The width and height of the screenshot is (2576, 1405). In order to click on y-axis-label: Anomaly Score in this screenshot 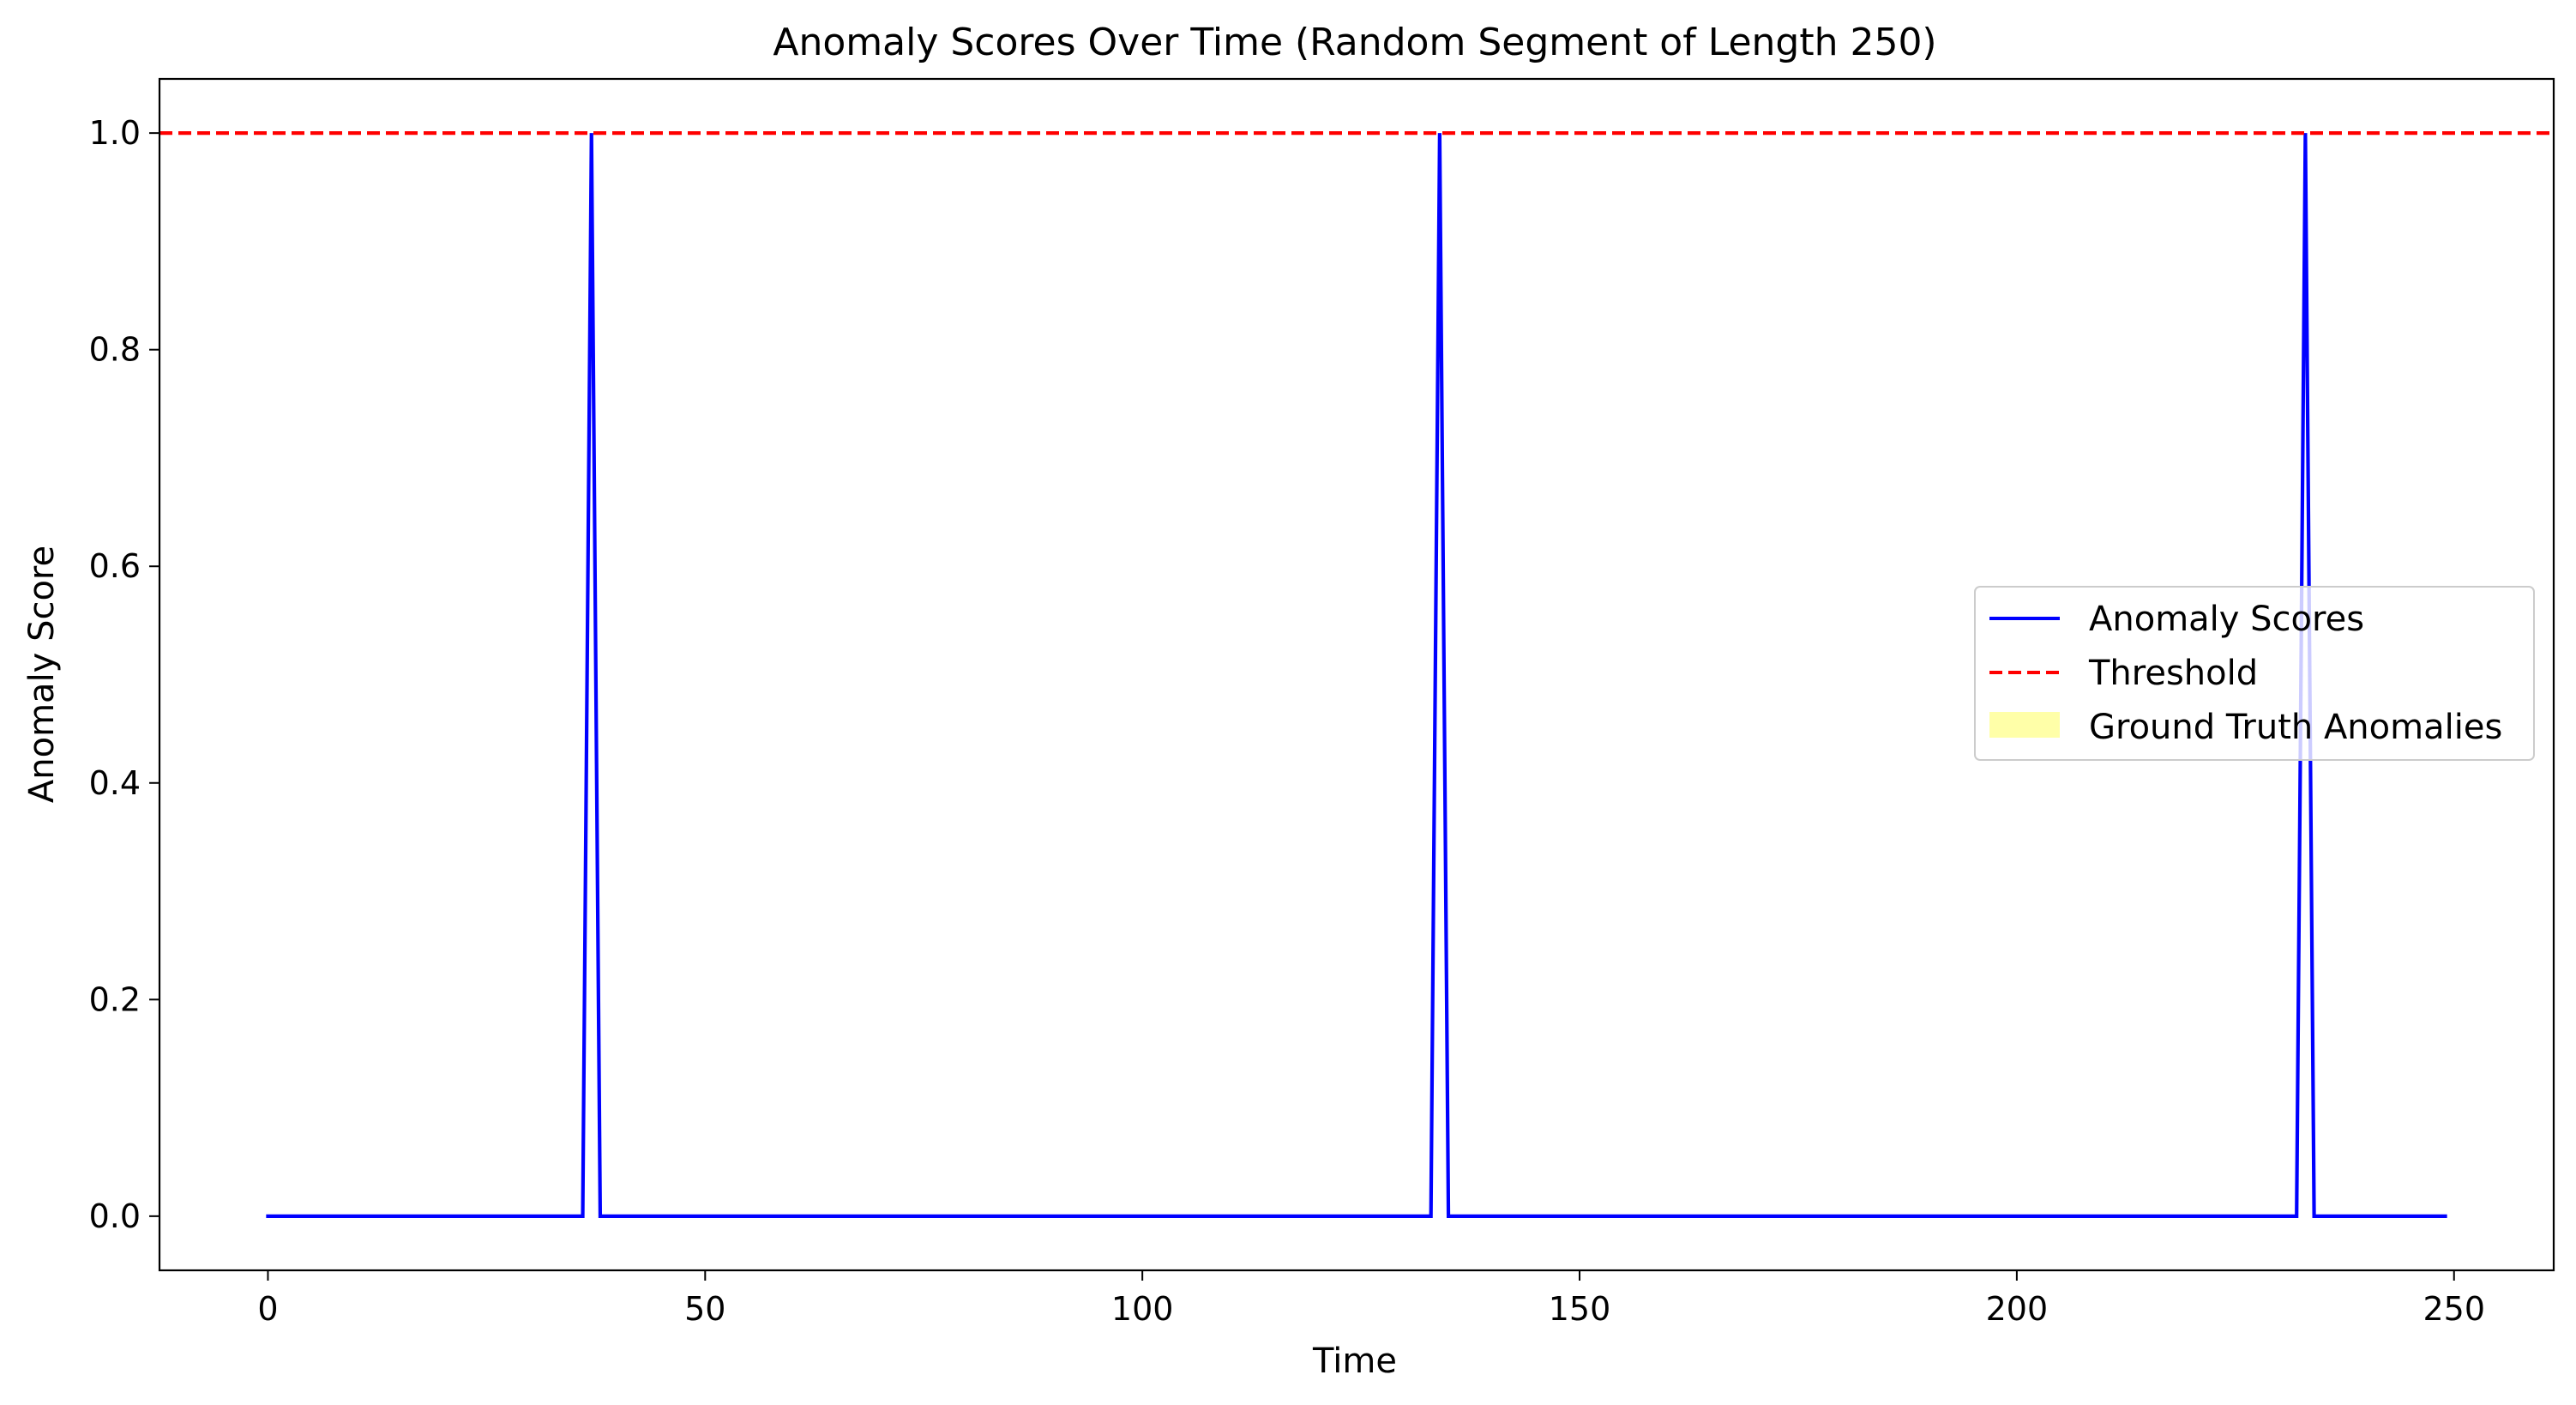, I will do `click(42, 674)`.